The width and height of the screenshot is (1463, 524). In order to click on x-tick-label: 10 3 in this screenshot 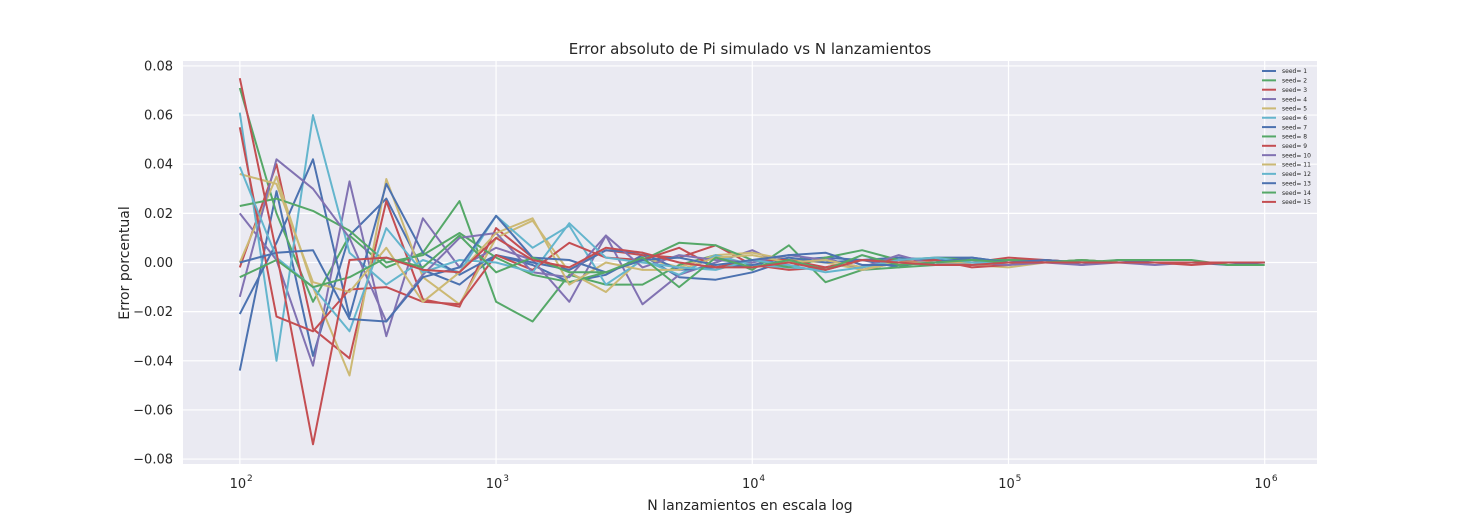, I will do `click(497, 483)`.